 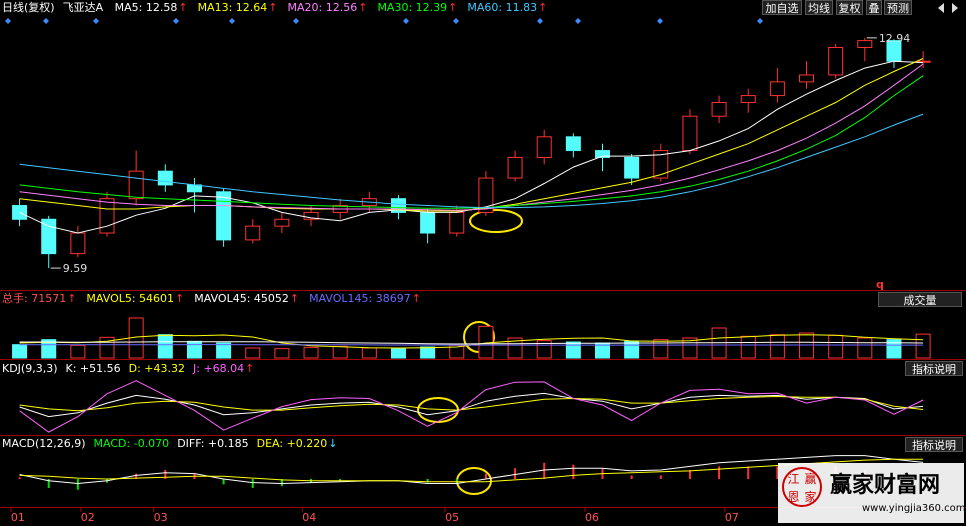 What do you see at coordinates (412, 7) in the screenshot?
I see `header-item: MA30: 12.39` at bounding box center [412, 7].